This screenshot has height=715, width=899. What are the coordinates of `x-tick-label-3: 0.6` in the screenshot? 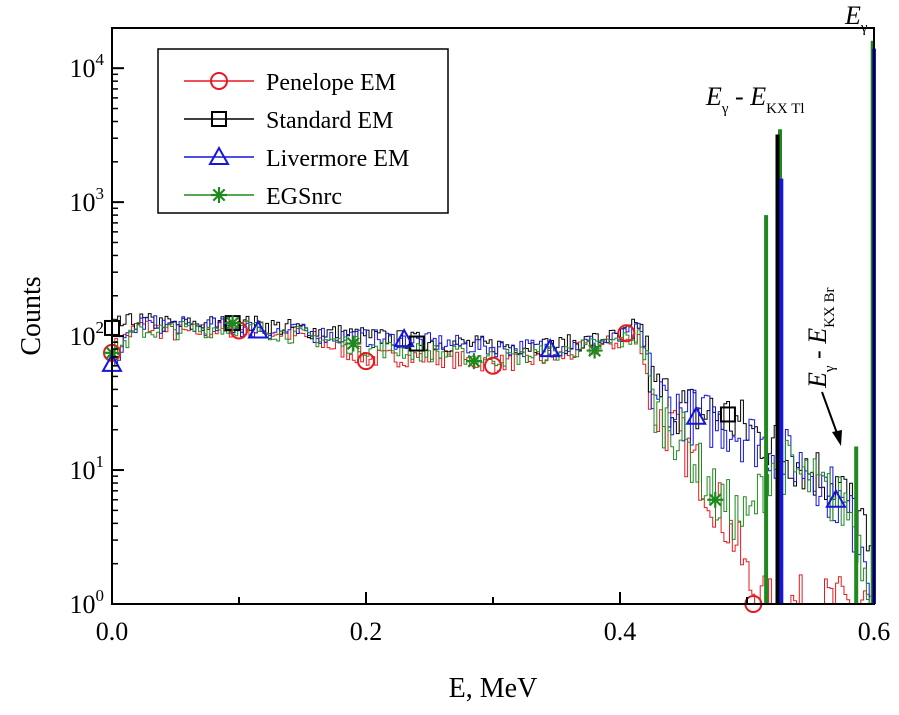 It's located at (874, 631).